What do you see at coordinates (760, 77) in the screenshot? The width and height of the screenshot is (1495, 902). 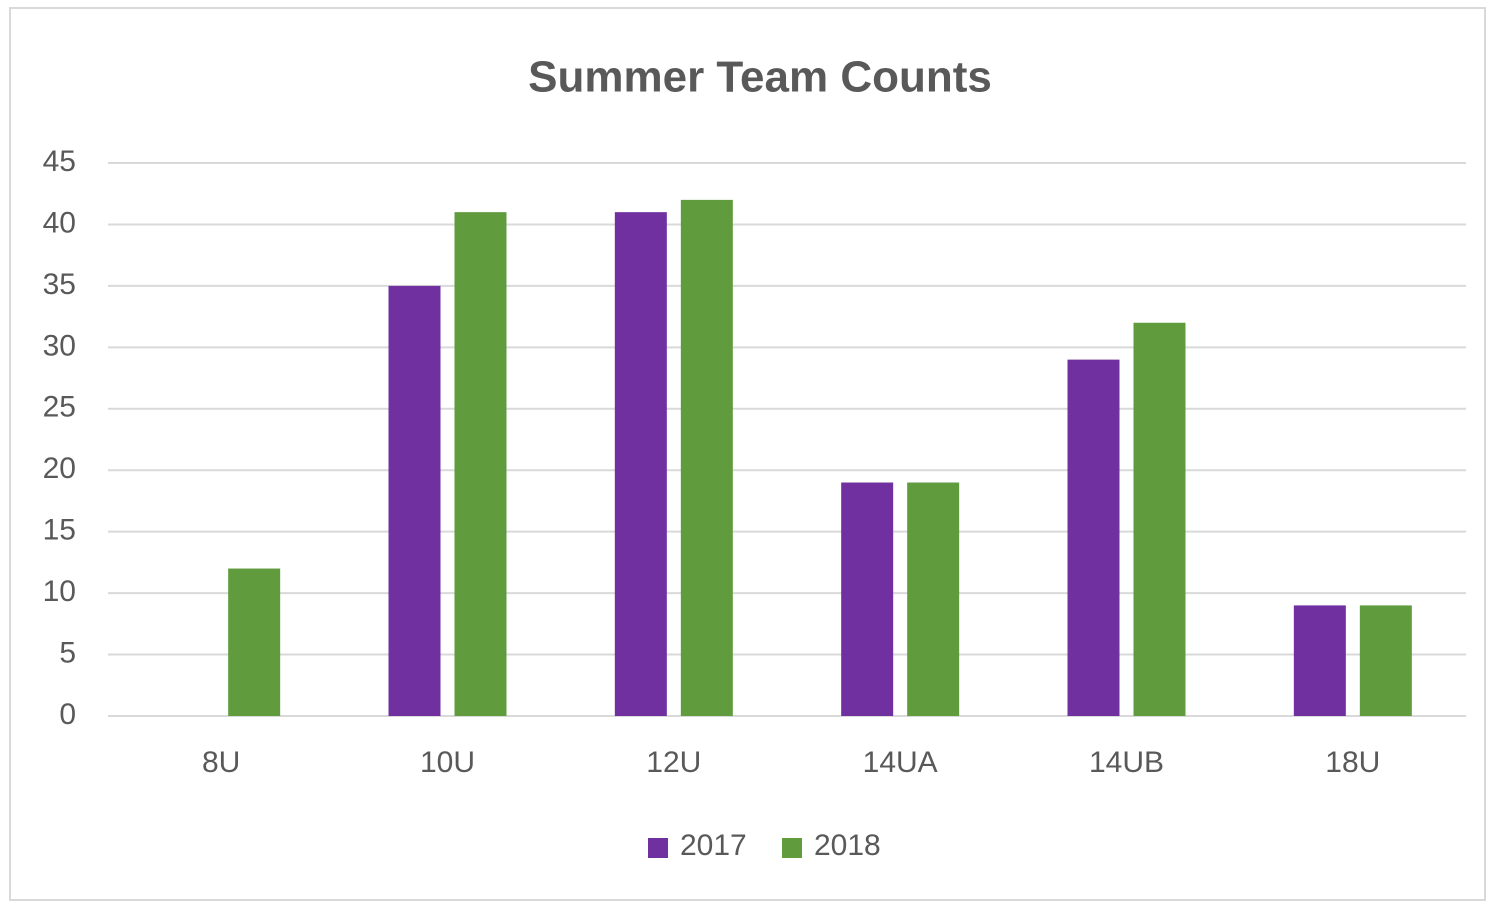 I see `chart-title: Summer Team Counts` at bounding box center [760, 77].